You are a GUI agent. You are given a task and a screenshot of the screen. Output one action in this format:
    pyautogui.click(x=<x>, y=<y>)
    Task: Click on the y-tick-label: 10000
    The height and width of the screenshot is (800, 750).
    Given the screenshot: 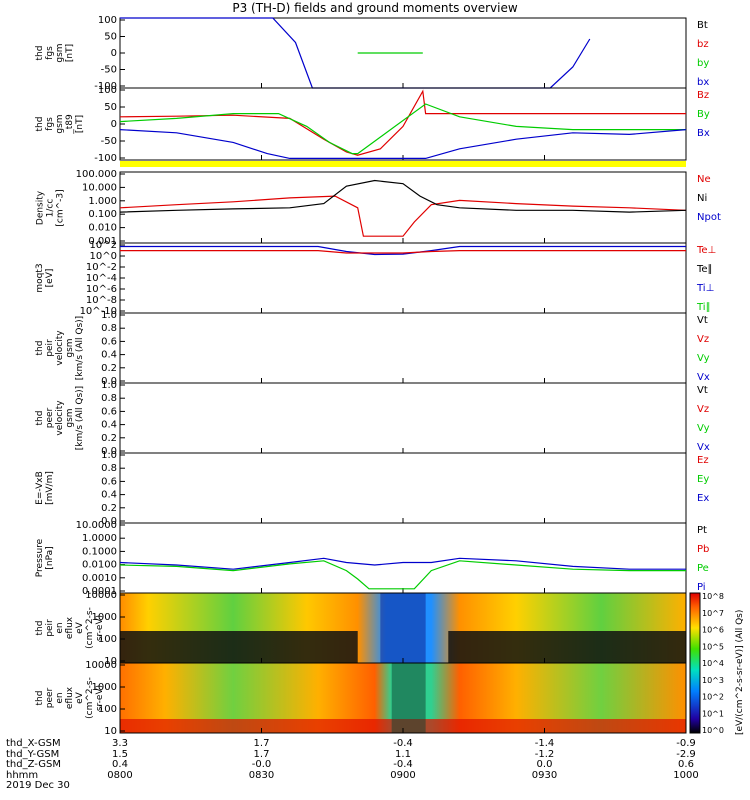 What is the action you would take?
    pyautogui.click(x=101, y=595)
    